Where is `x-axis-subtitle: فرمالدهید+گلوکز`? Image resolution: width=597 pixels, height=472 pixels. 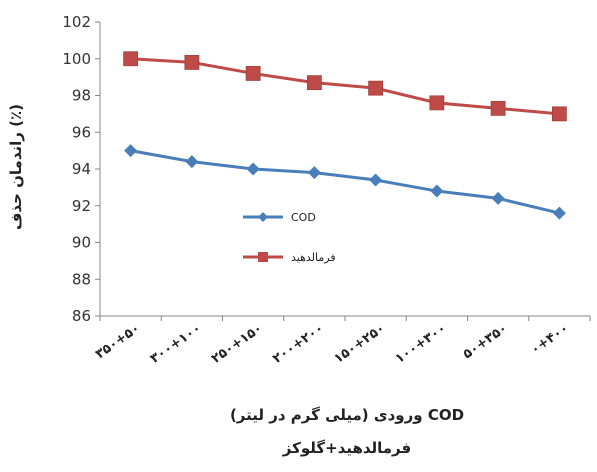
x-axis-subtitle: فرمالدهید+گلوکز is located at coordinates (346, 448).